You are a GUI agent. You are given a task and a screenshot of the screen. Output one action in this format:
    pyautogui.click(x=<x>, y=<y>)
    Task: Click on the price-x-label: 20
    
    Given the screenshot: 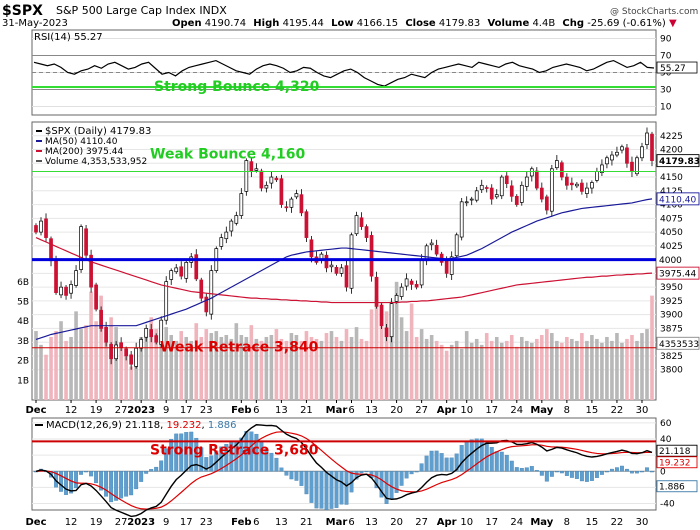 What is the action you would take?
    pyautogui.click(x=396, y=410)
    